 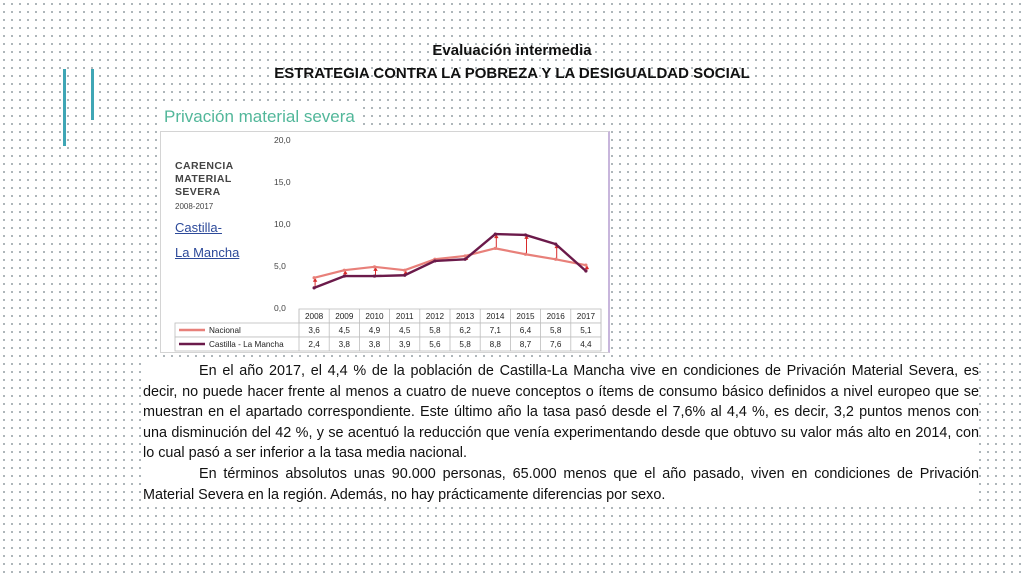 What do you see at coordinates (465, 316) in the screenshot?
I see `table-year-label: 2013` at bounding box center [465, 316].